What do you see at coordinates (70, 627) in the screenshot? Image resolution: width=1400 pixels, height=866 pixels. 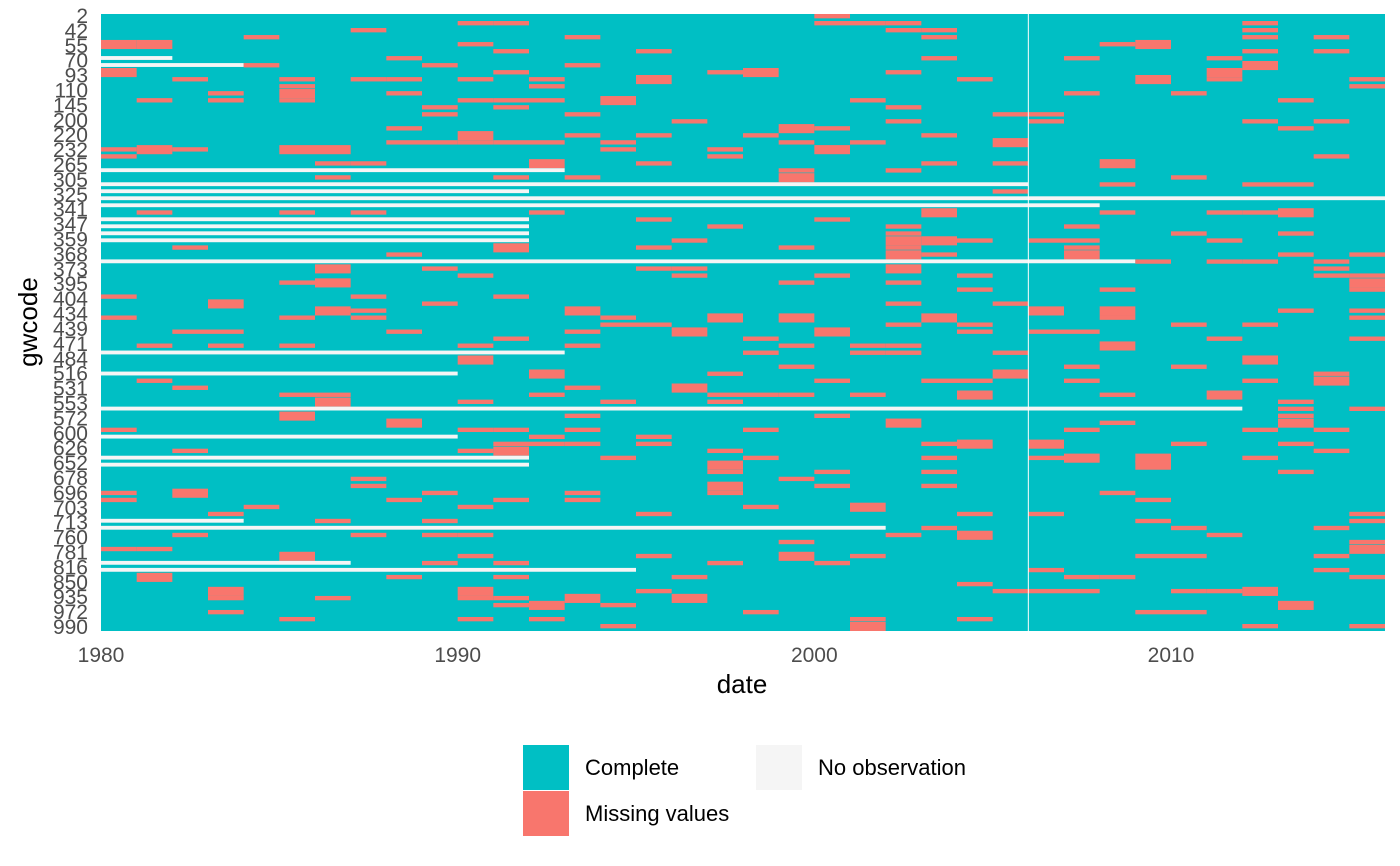 I see `y-tick-label: 990` at bounding box center [70, 627].